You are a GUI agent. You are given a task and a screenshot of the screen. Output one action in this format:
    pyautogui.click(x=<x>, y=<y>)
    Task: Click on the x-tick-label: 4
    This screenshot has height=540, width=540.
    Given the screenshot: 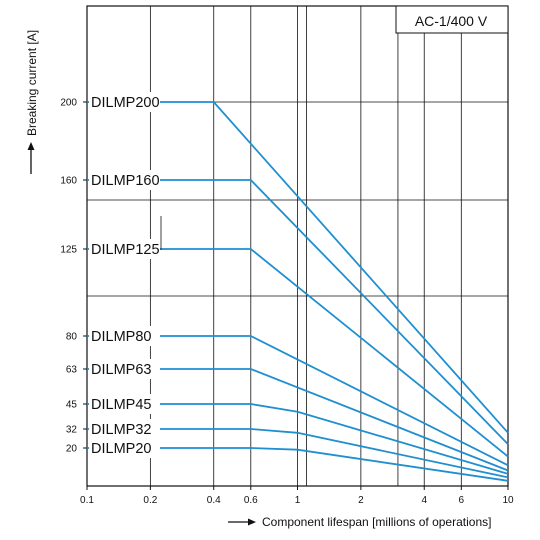 What is the action you would take?
    pyautogui.click(x=424, y=500)
    